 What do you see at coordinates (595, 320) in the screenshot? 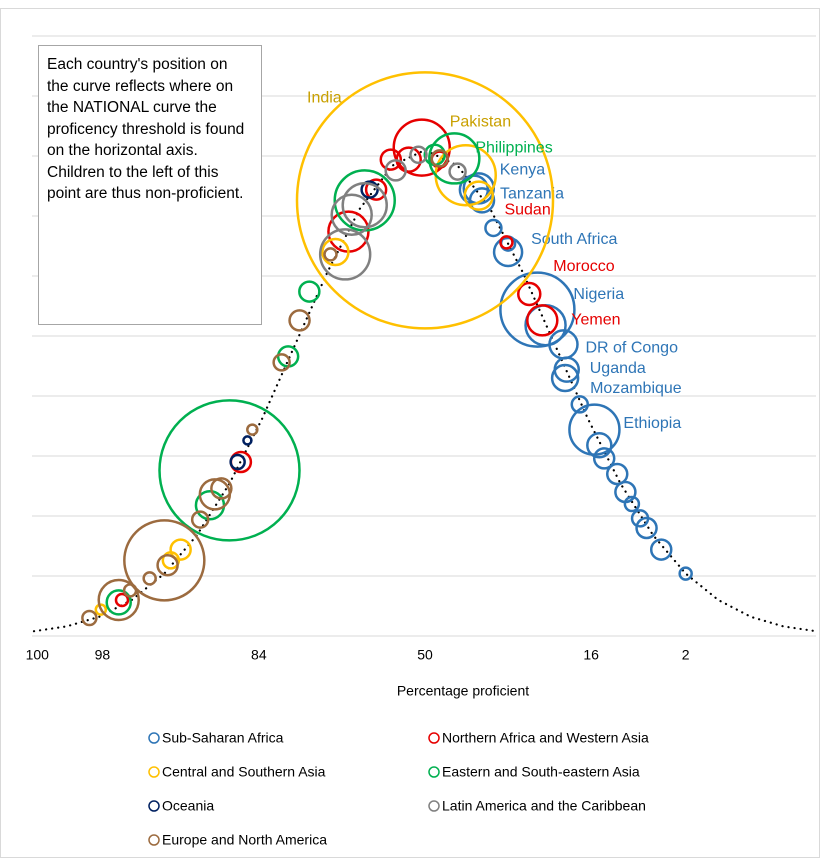
I see `country-label: Yemen` at bounding box center [595, 320].